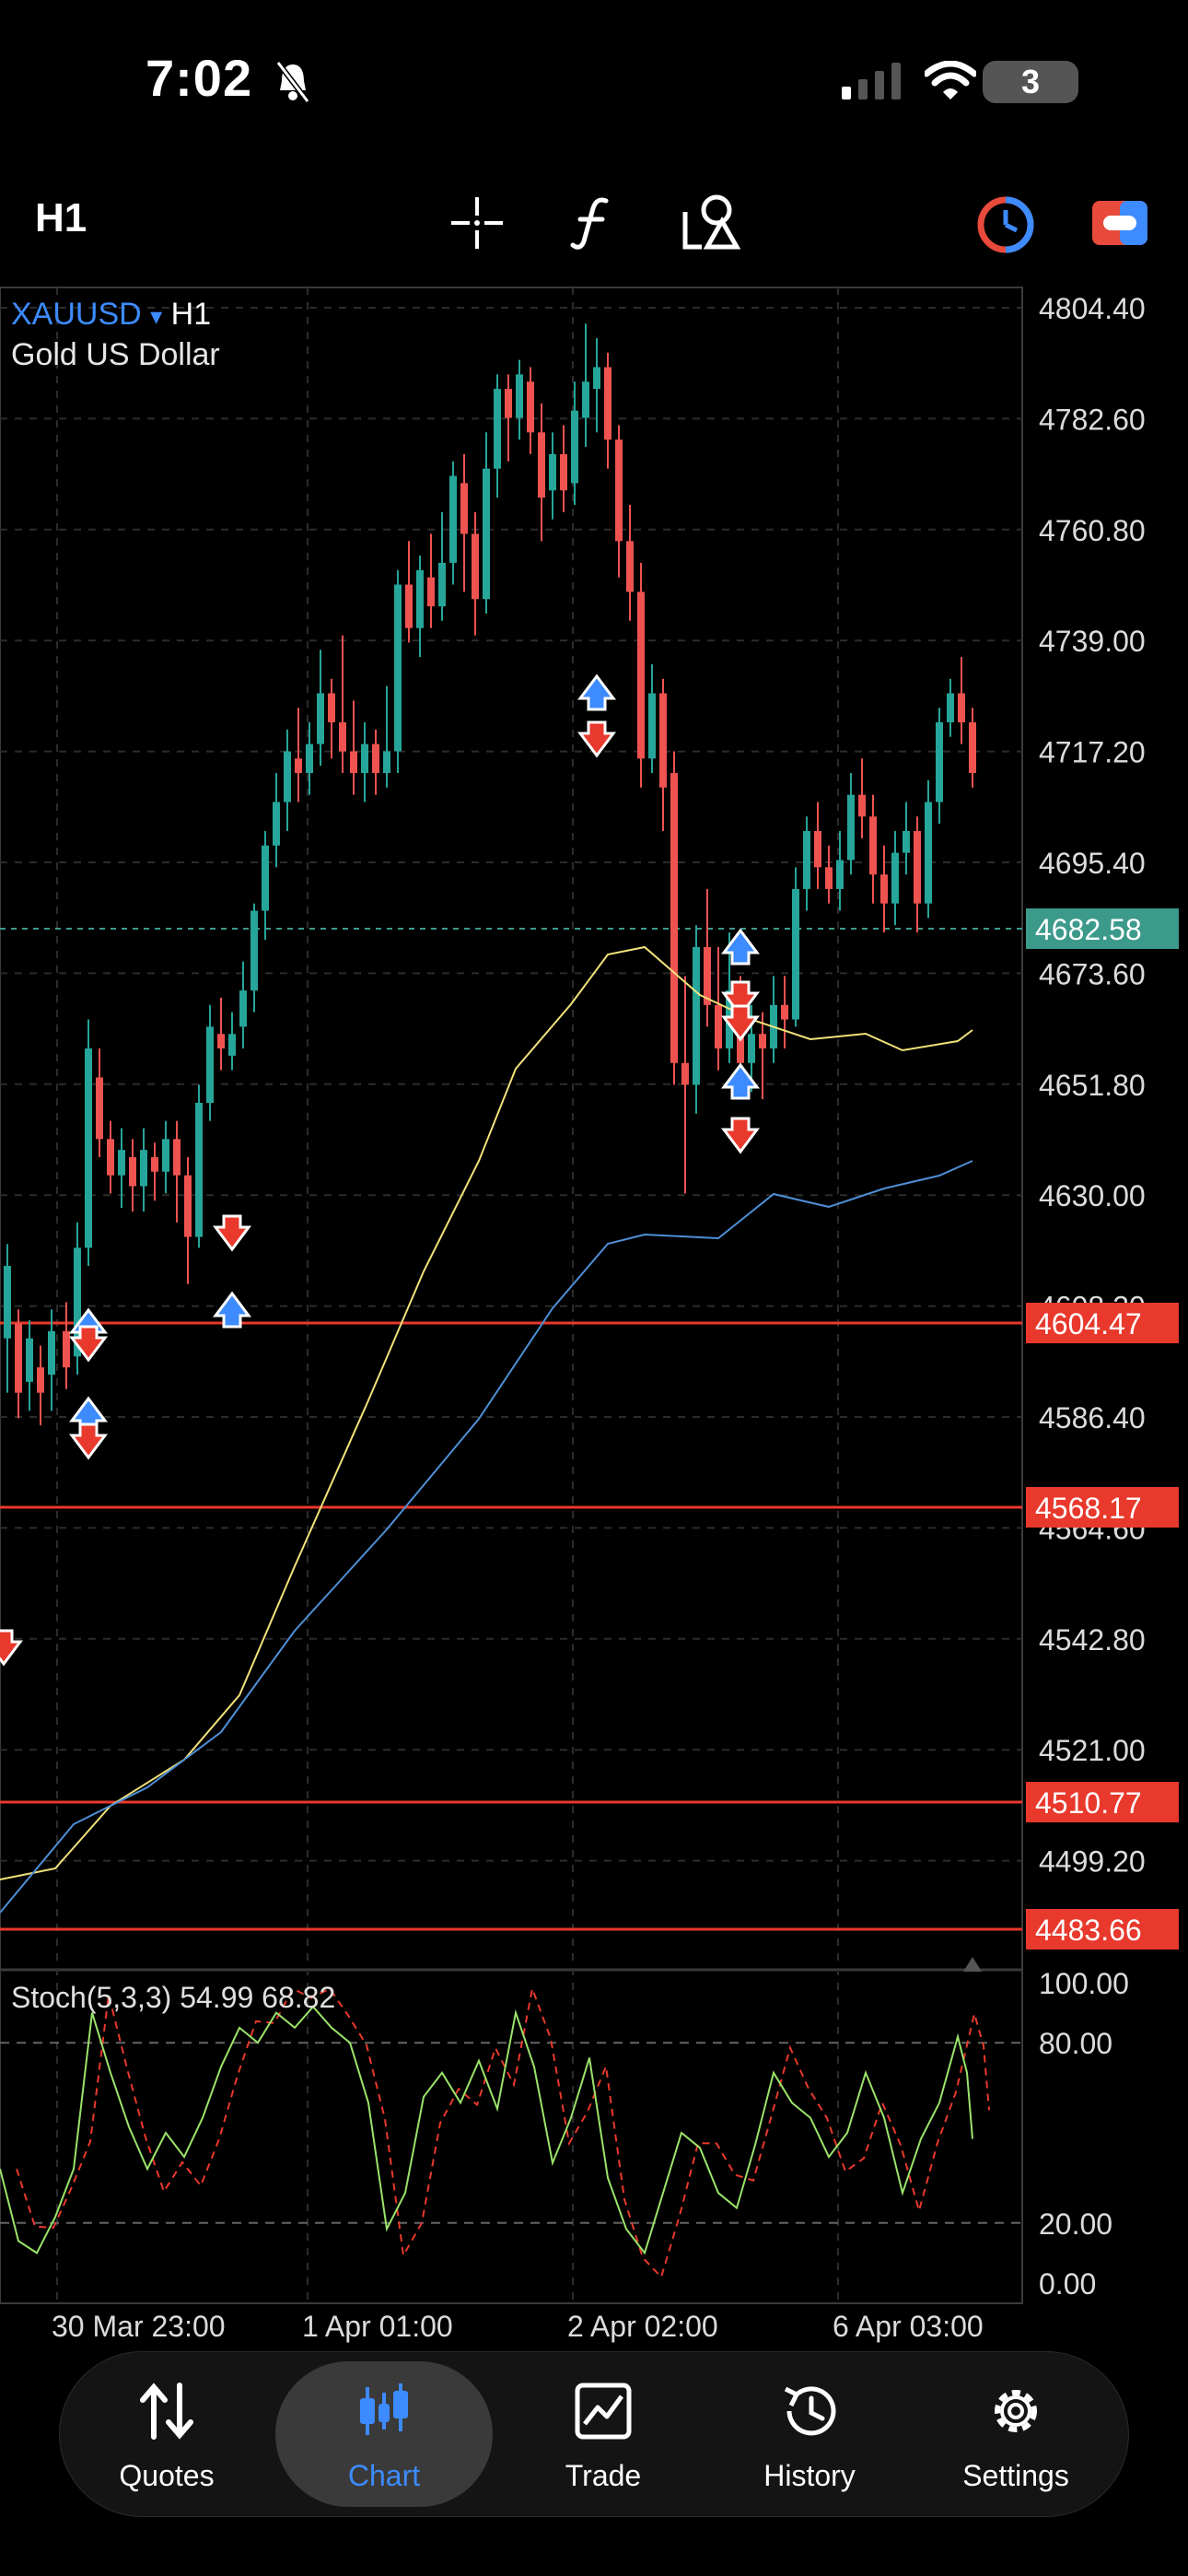 The width and height of the screenshot is (1188, 2576). What do you see at coordinates (1088, 929) in the screenshot?
I see `current-price-label: 4682.58` at bounding box center [1088, 929].